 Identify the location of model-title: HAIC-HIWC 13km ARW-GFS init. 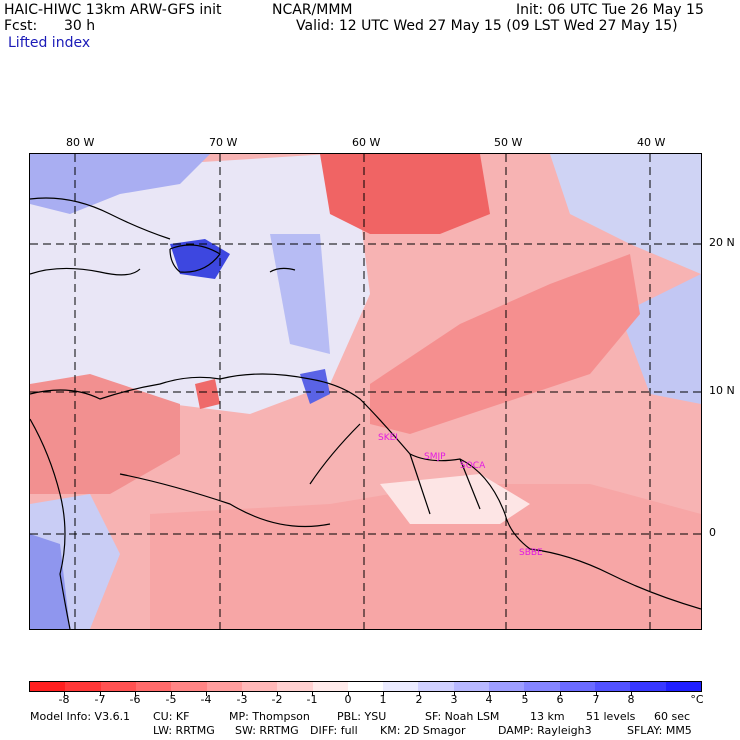
(113, 10).